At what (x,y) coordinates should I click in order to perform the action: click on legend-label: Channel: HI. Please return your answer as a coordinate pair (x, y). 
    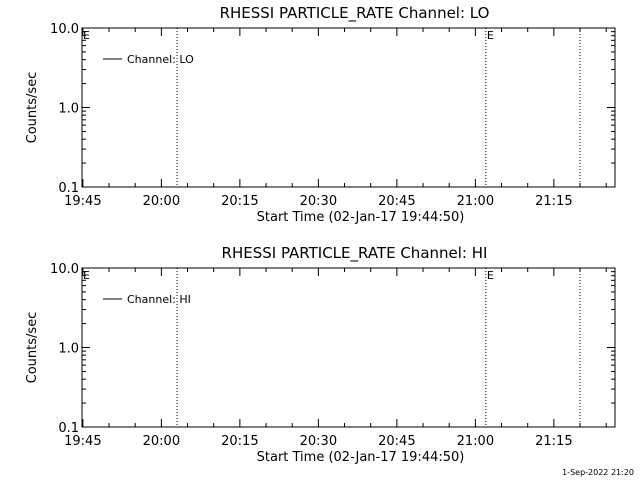
    Looking at the image, I should click on (159, 299).